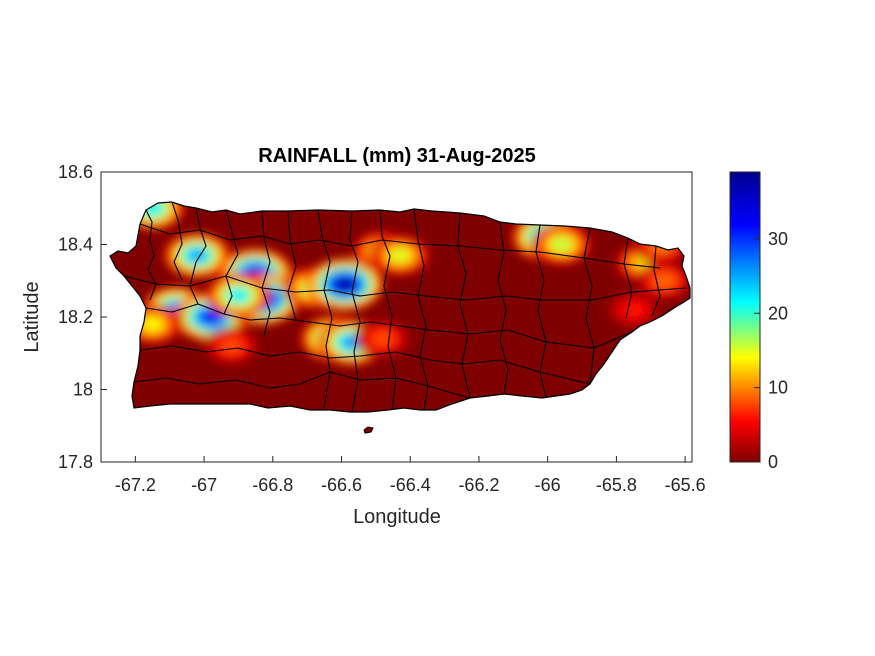 The image size is (875, 656). I want to click on x-tick-label: -66, so click(548, 485).